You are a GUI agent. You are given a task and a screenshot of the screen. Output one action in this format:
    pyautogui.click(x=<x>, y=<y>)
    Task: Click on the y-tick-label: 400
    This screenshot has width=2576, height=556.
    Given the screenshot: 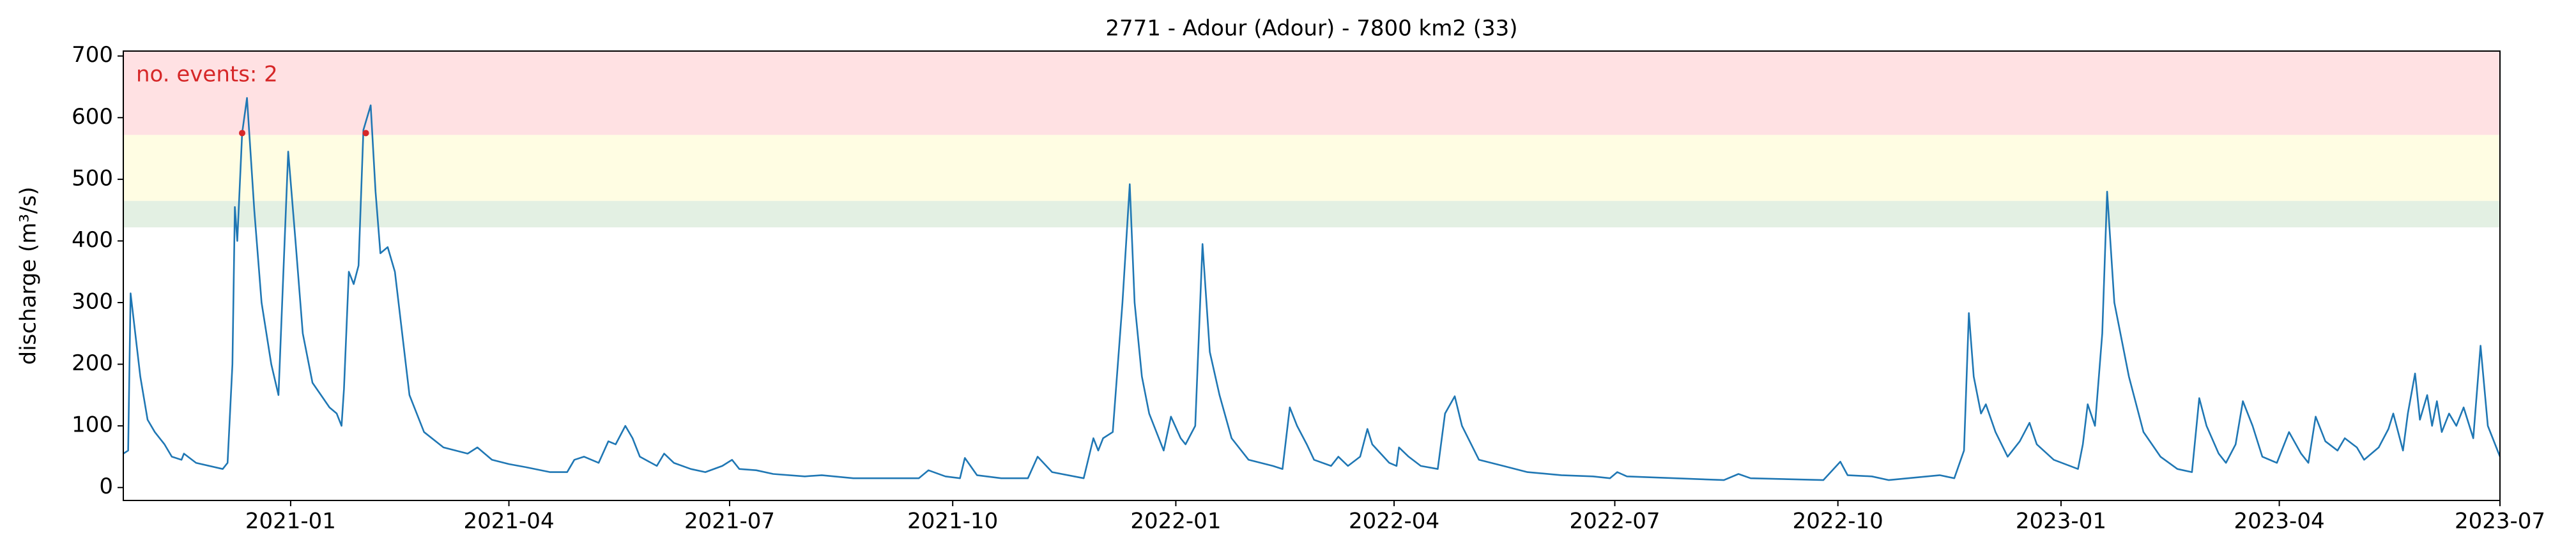 What is the action you would take?
    pyautogui.click(x=92, y=240)
    